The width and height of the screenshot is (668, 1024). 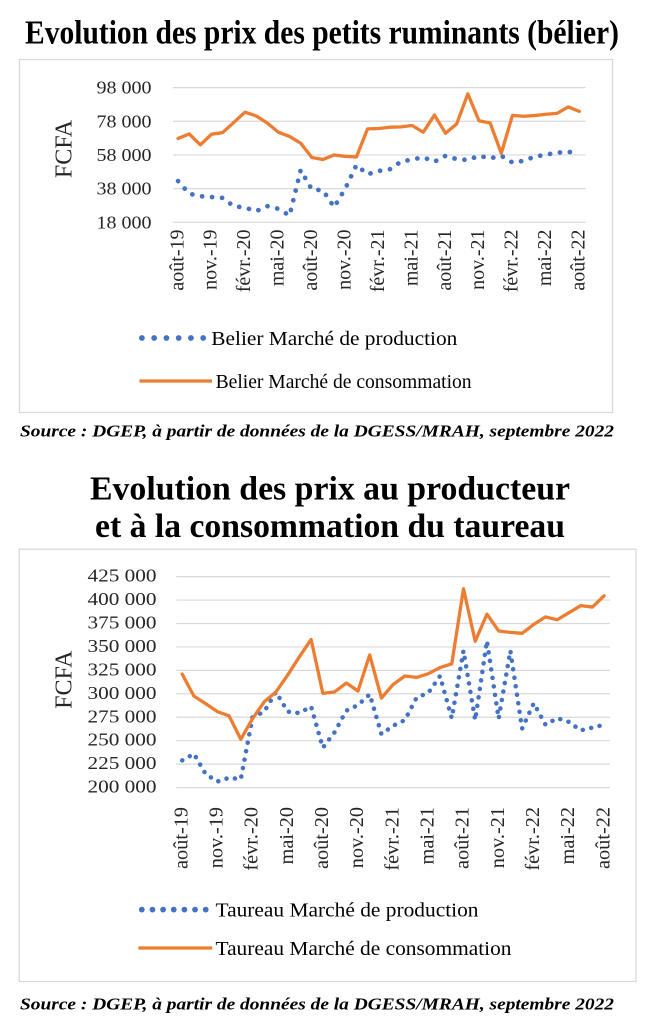 What do you see at coordinates (364, 949) in the screenshot?
I see `svg-text: Taureau Marché de consommation` at bounding box center [364, 949].